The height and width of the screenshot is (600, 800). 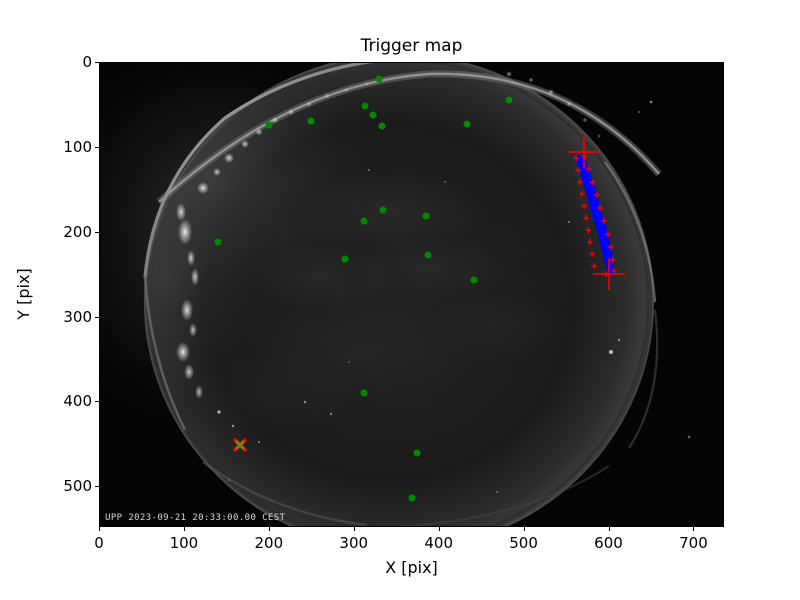 What do you see at coordinates (99, 543) in the screenshot?
I see `x-tick-label: 0` at bounding box center [99, 543].